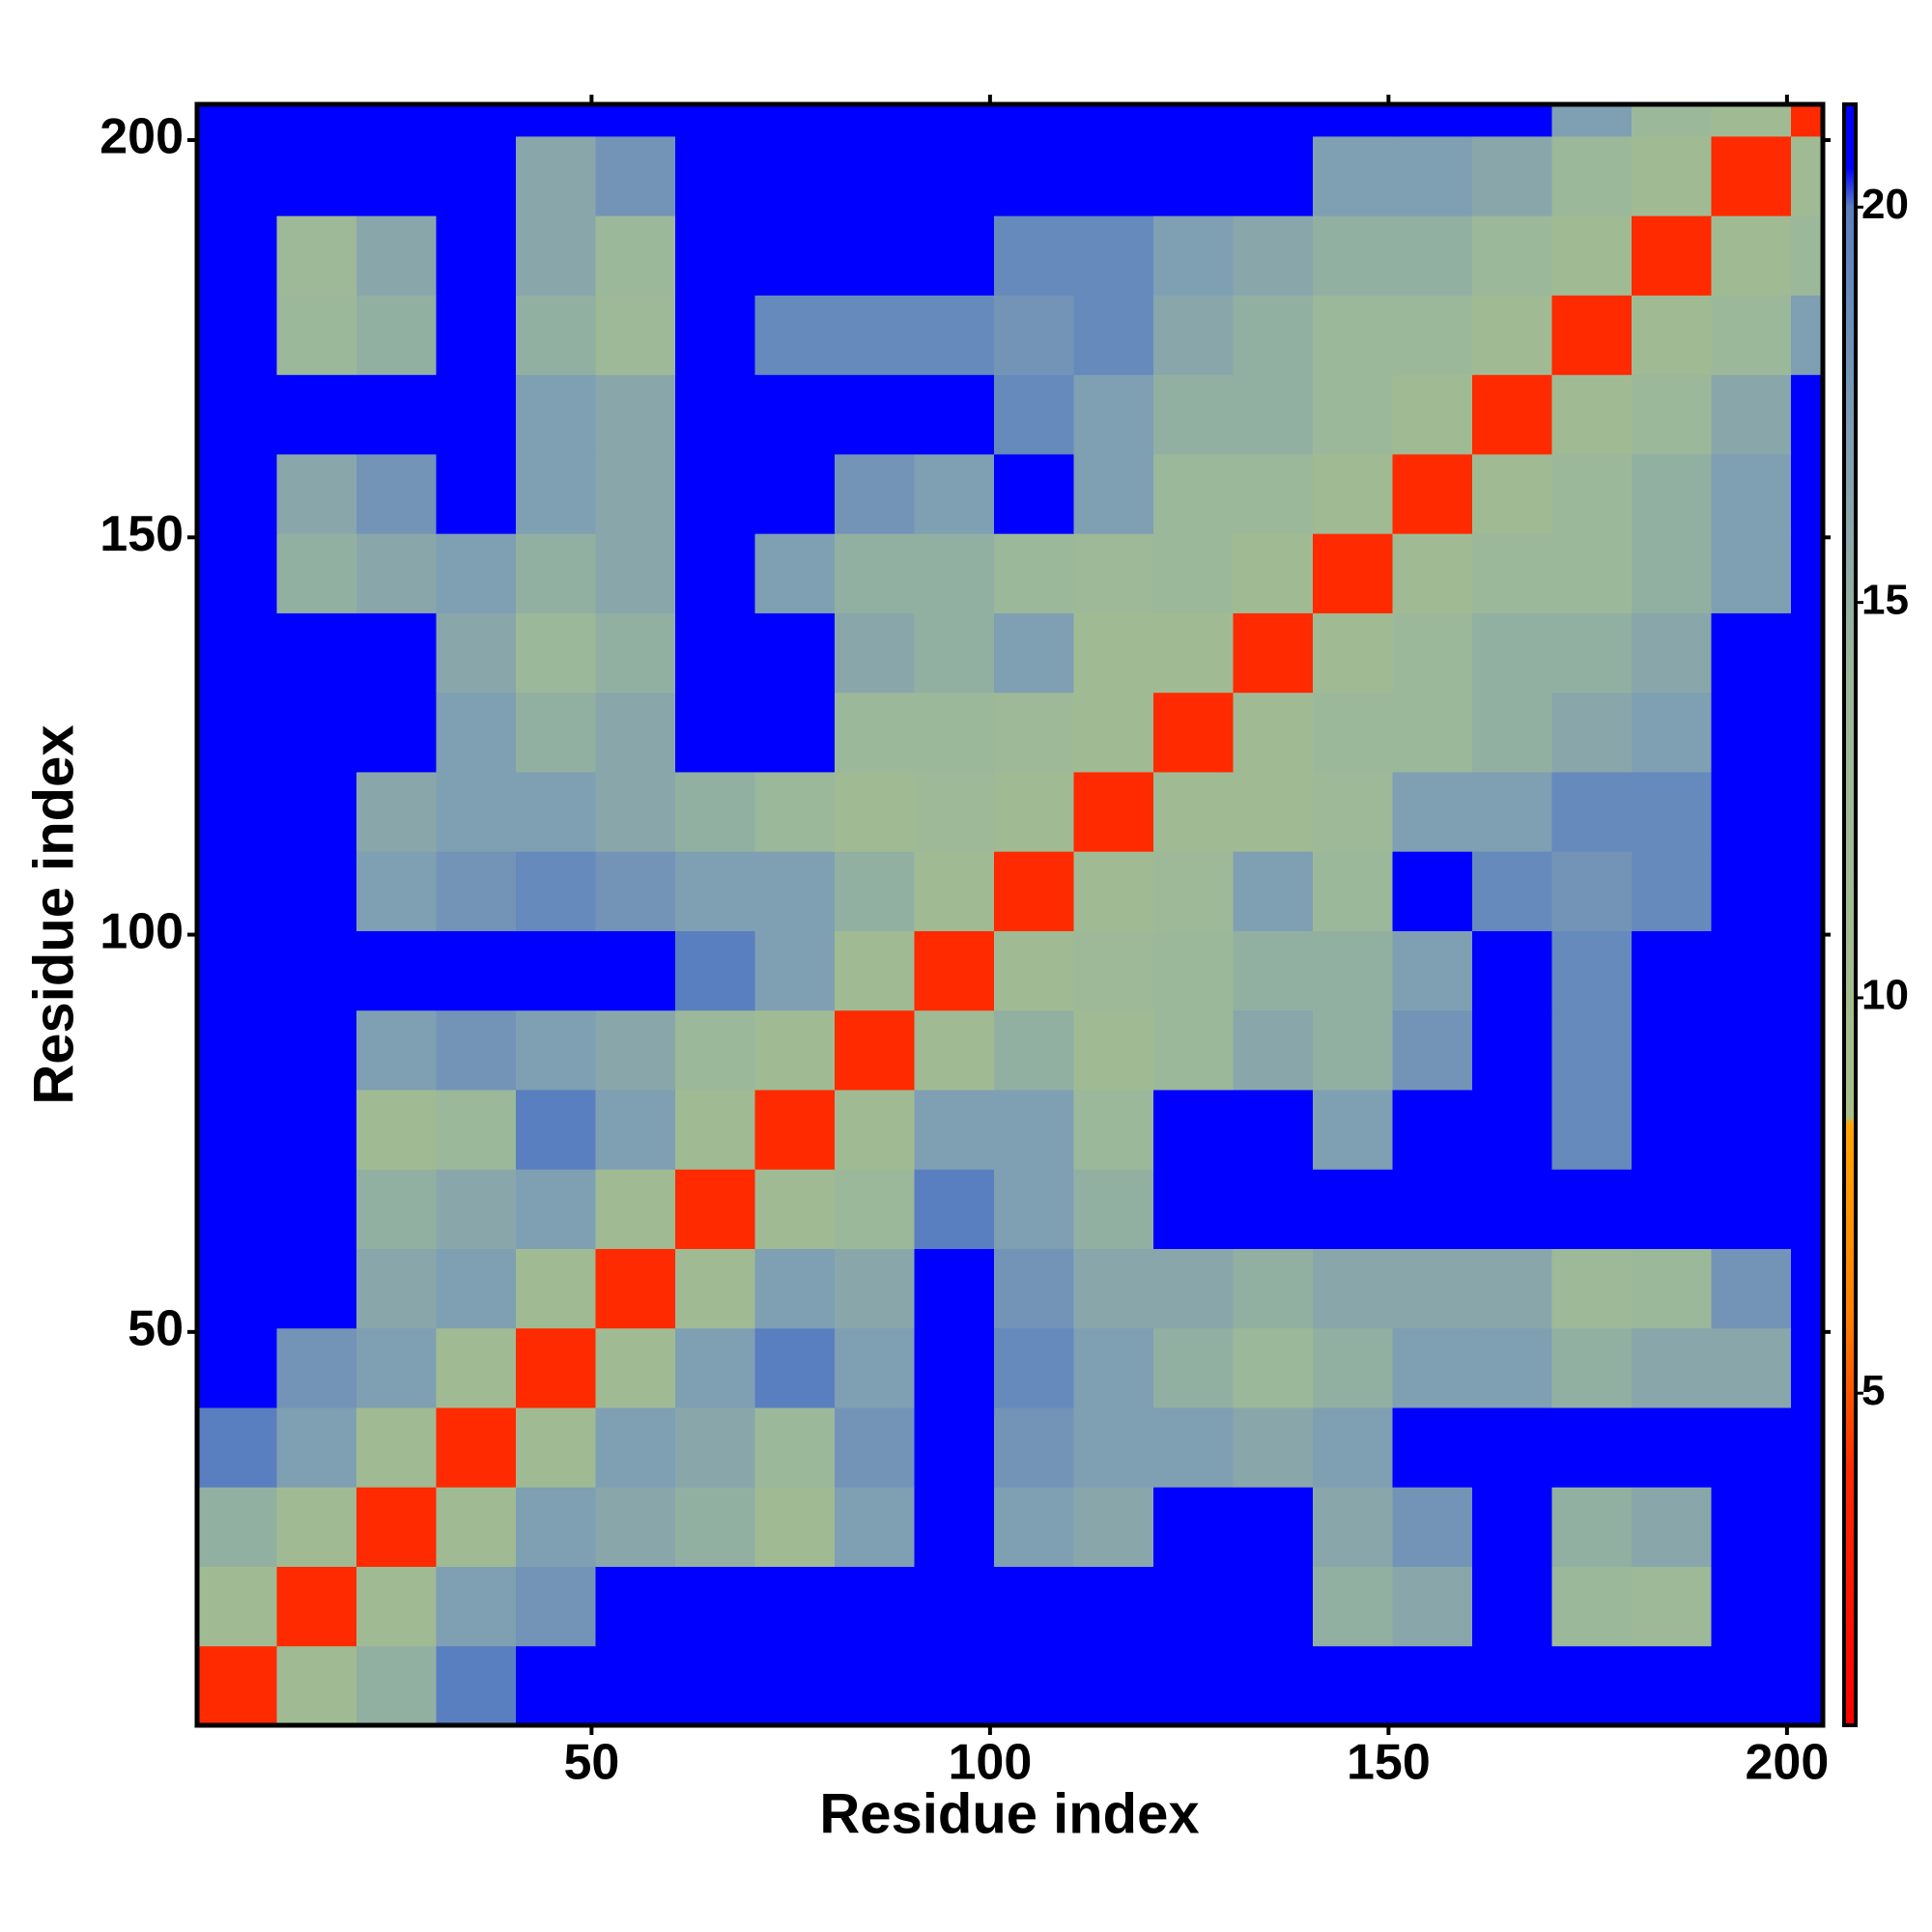 This screenshot has height=1932, width=1932. I want to click on y-tick-label: 100, so click(141, 931).